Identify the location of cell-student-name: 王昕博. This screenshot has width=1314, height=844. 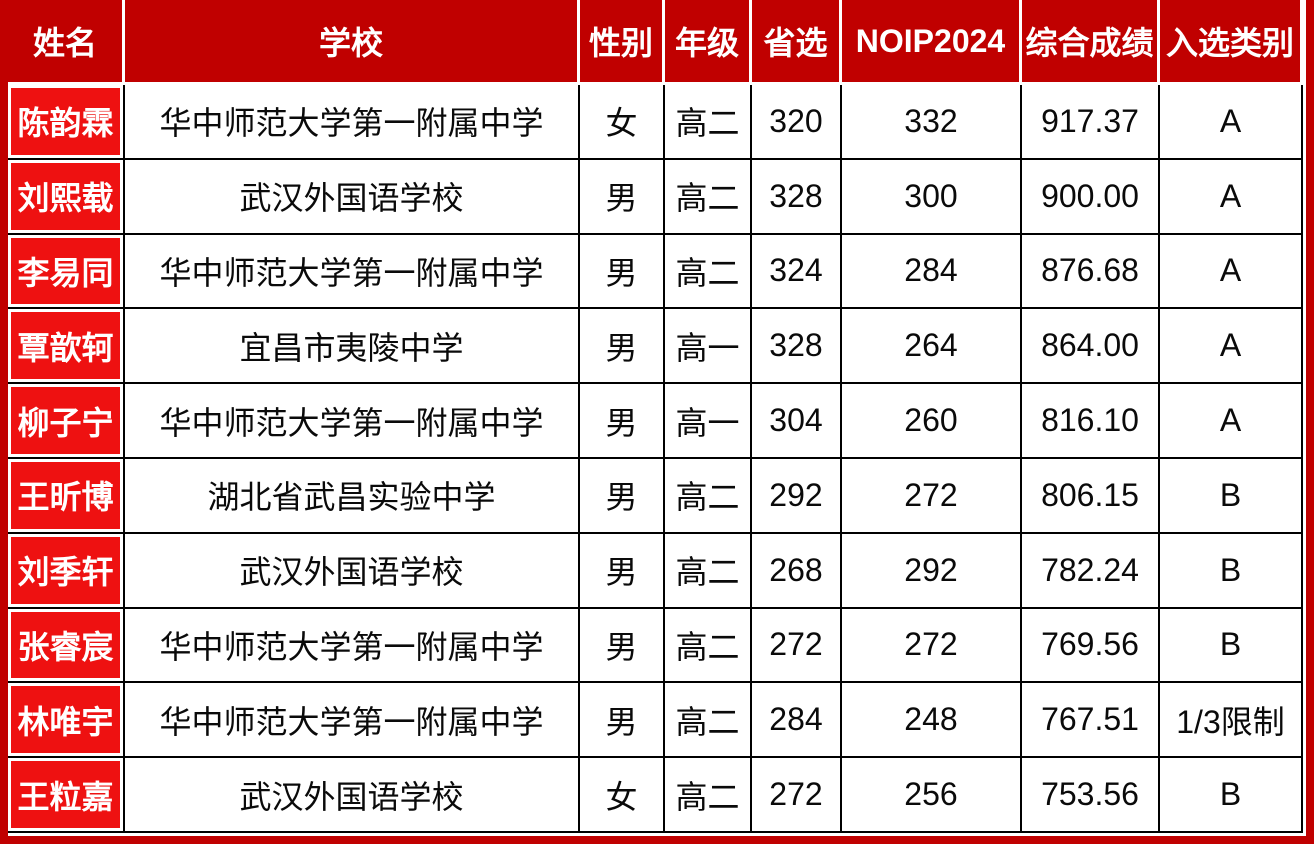
(66, 496).